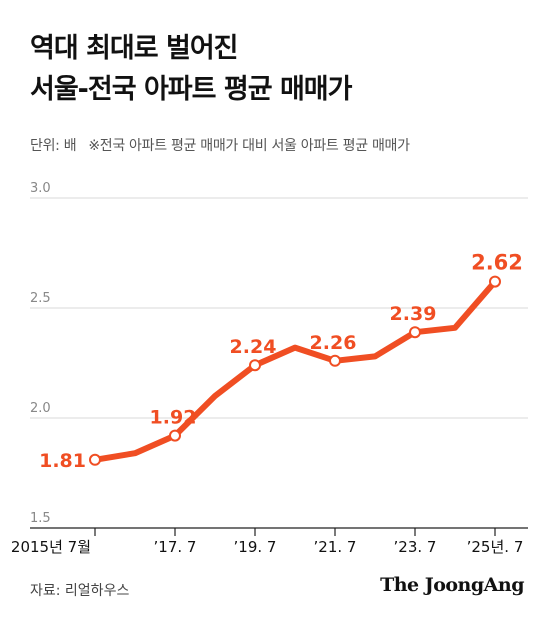 This screenshot has height=622, width=560. Describe the element at coordinates (249, 146) in the screenshot. I see `chart-note: ※전국 아파트 평균 매매가 대비 서울 아파트 평균 매매가` at that location.